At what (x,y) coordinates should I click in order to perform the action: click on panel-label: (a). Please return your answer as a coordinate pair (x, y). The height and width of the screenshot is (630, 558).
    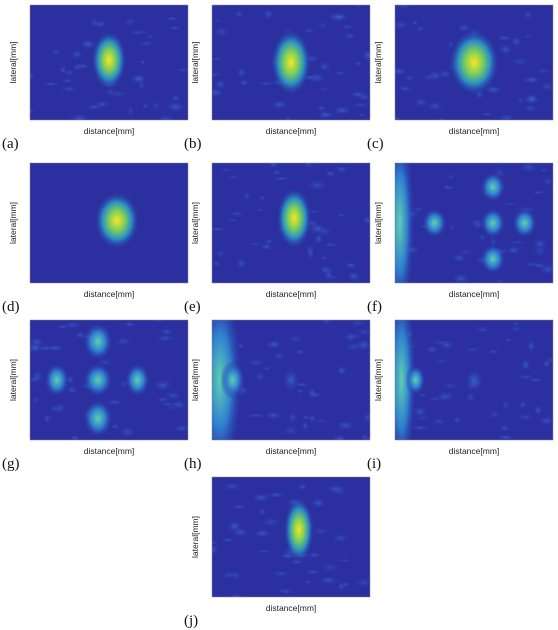
    Looking at the image, I should click on (10, 144).